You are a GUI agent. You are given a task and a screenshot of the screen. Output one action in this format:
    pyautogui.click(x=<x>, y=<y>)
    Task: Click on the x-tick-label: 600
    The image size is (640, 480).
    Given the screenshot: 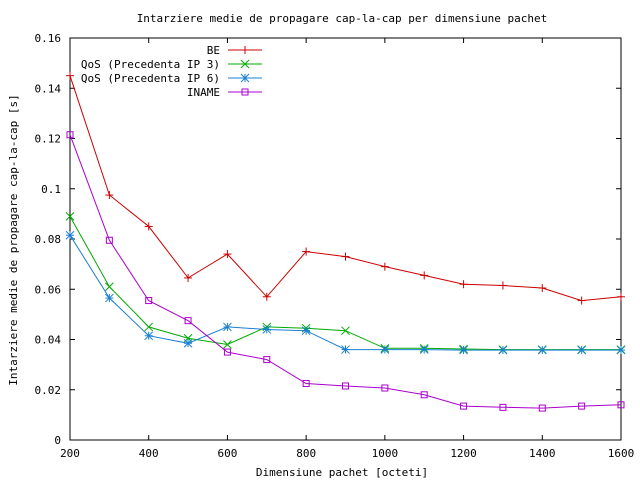 What is the action you would take?
    pyautogui.click(x=227, y=453)
    